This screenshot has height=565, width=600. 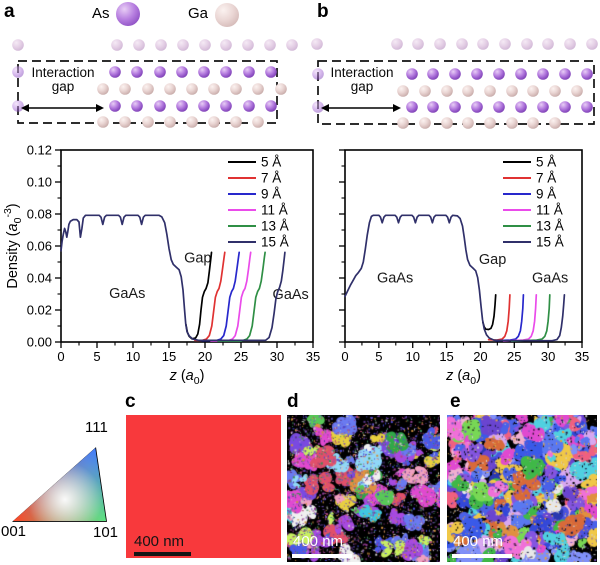 I want to click on panel-label-b: b, so click(x=323, y=11).